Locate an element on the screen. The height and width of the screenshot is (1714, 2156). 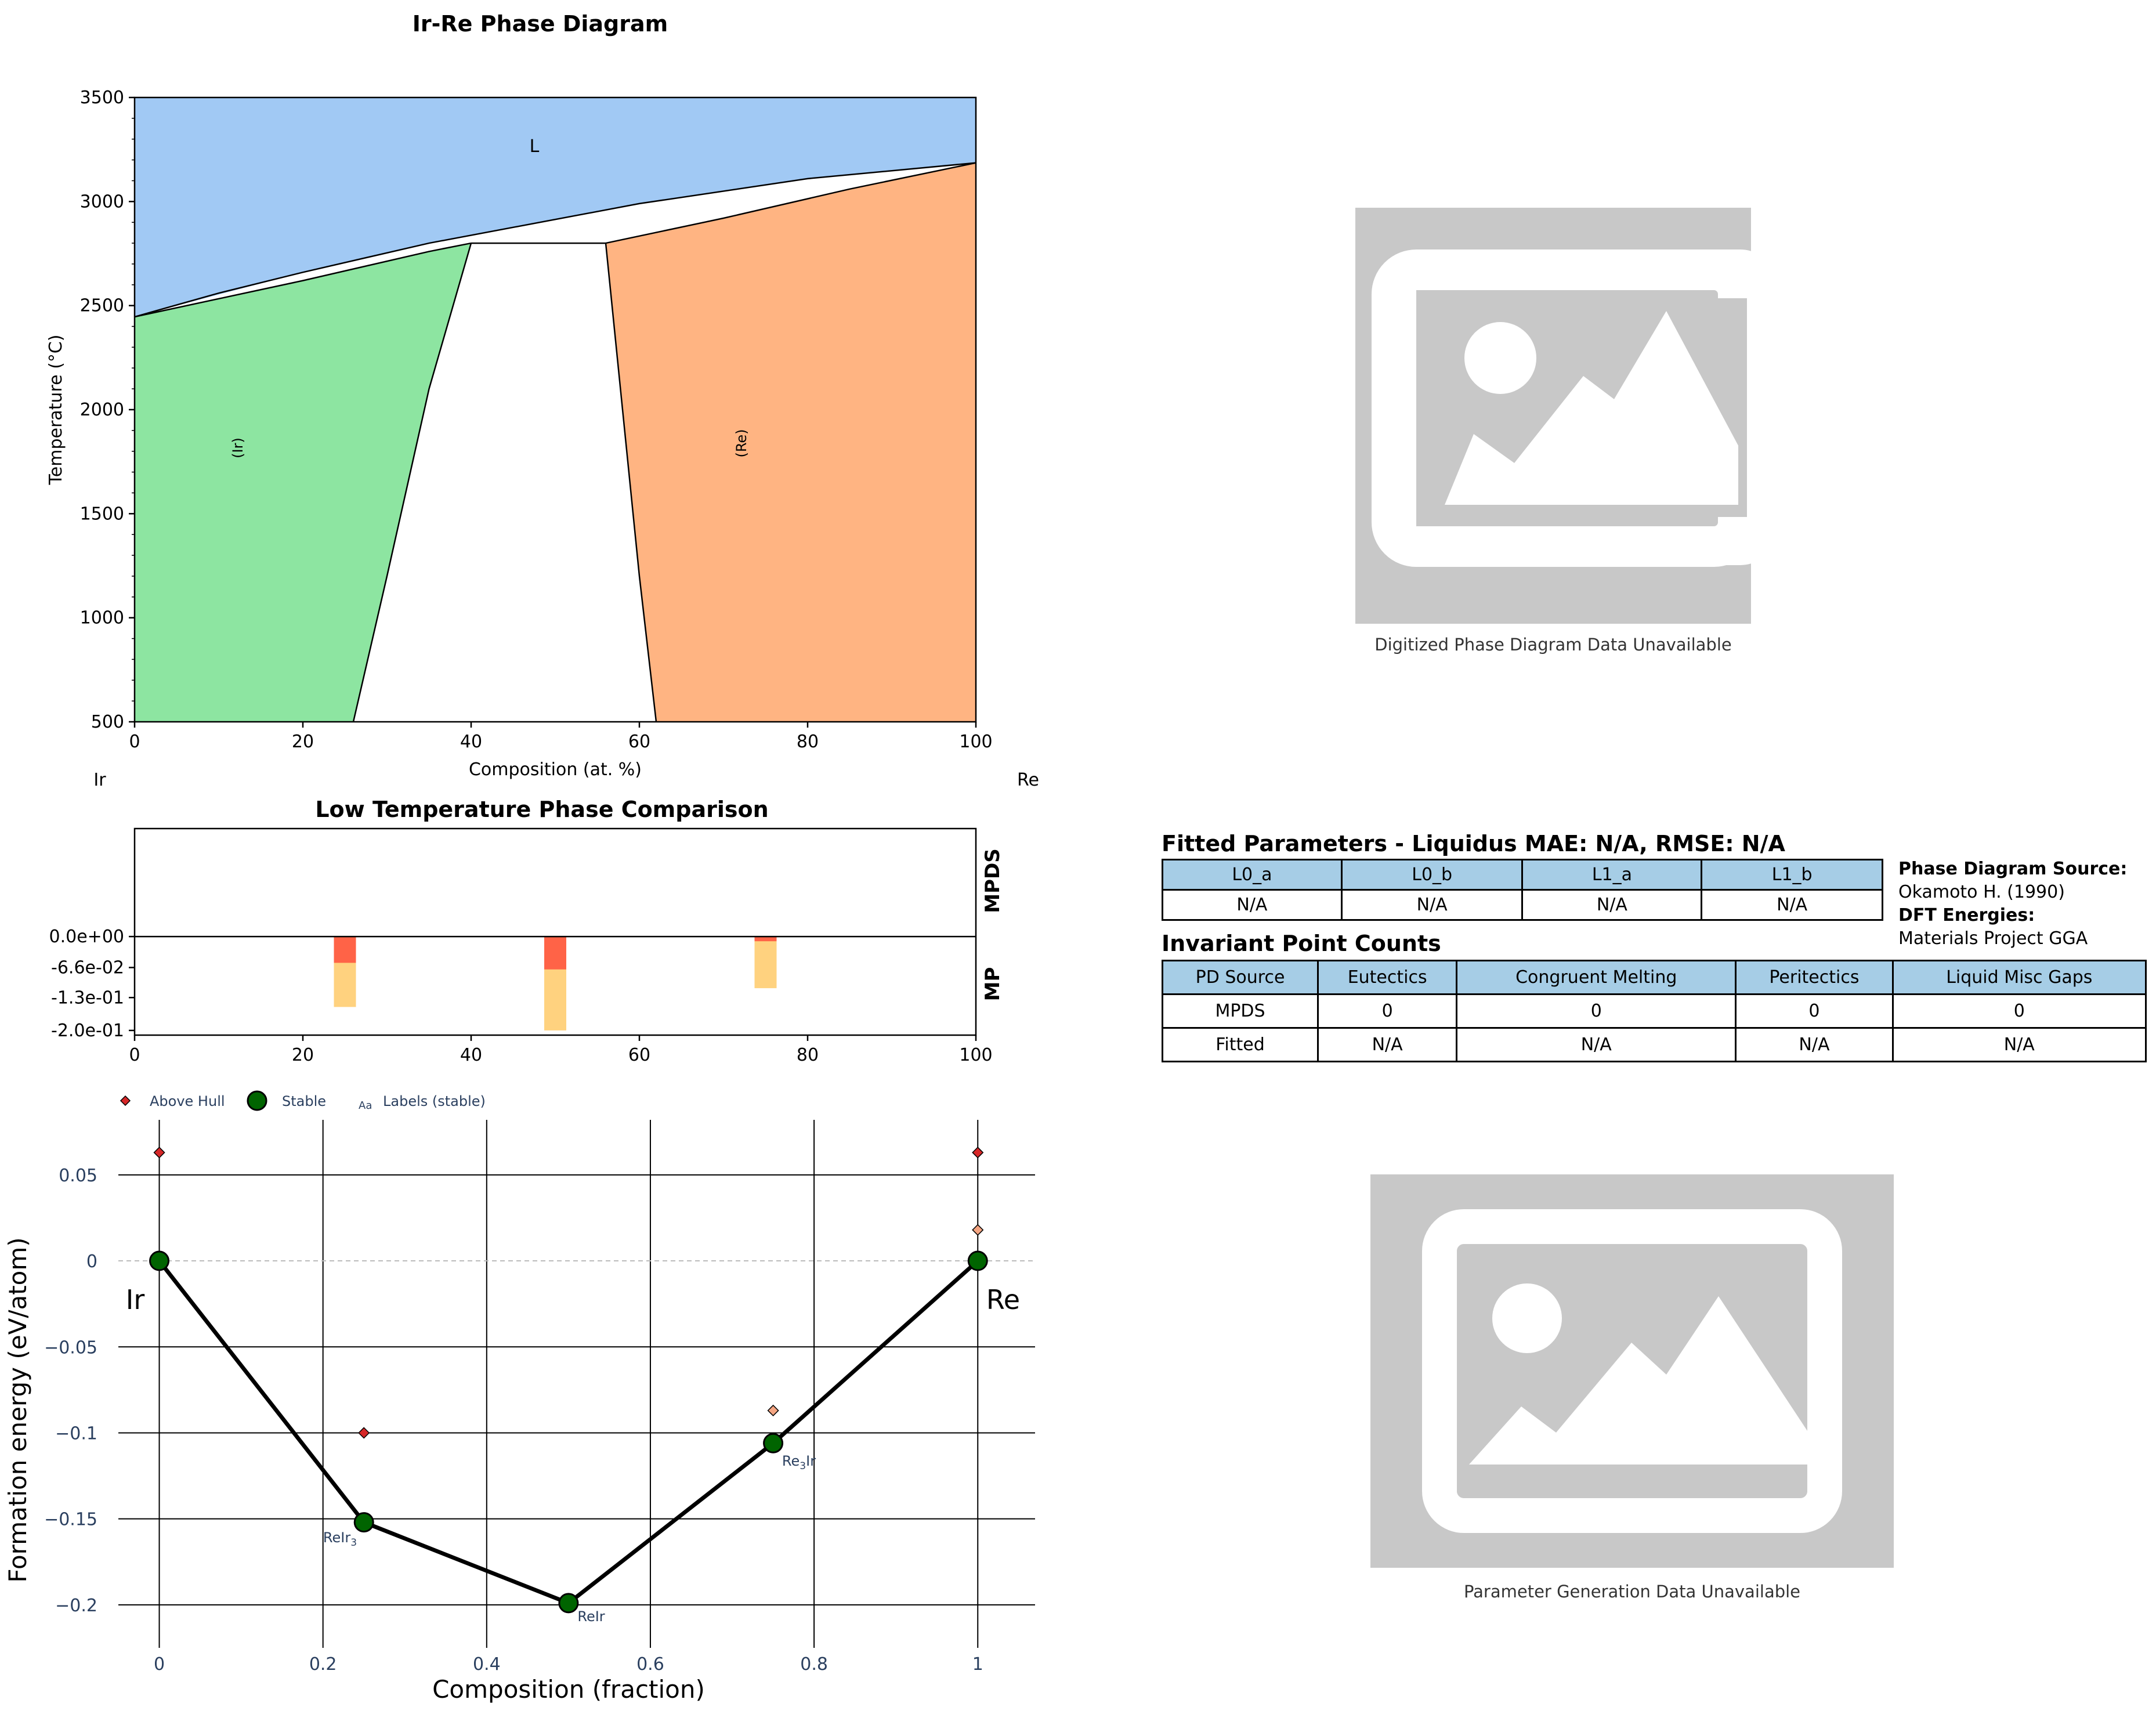
low-temp-x-tick-label: 60 is located at coordinates (639, 1055).